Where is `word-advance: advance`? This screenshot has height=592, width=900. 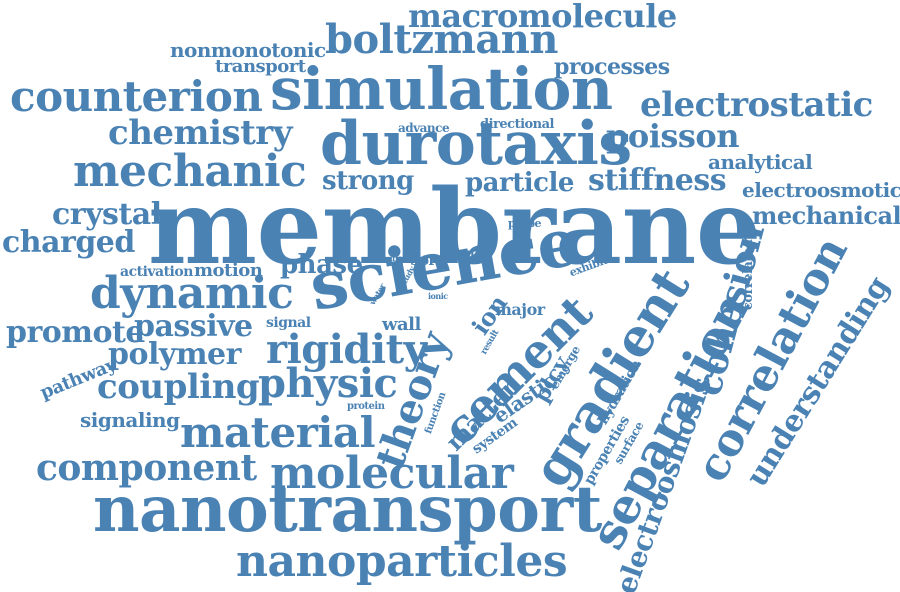 word-advance: advance is located at coordinates (424, 128).